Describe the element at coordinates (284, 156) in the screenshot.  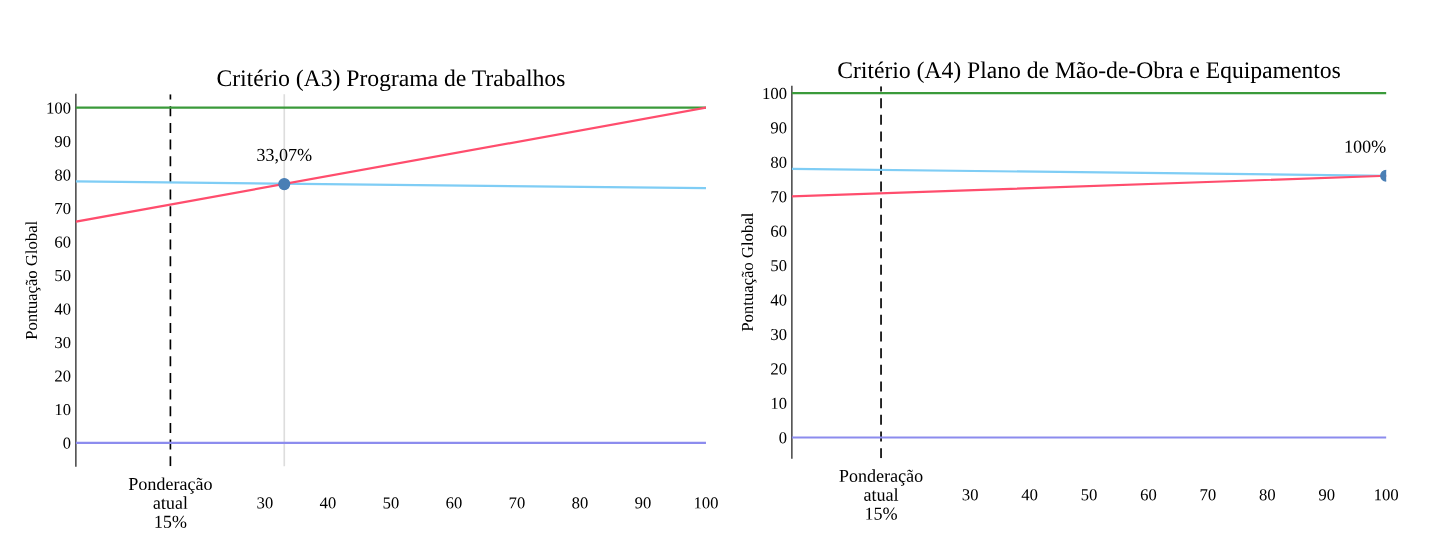
I see `annotation: 33,07%` at that location.